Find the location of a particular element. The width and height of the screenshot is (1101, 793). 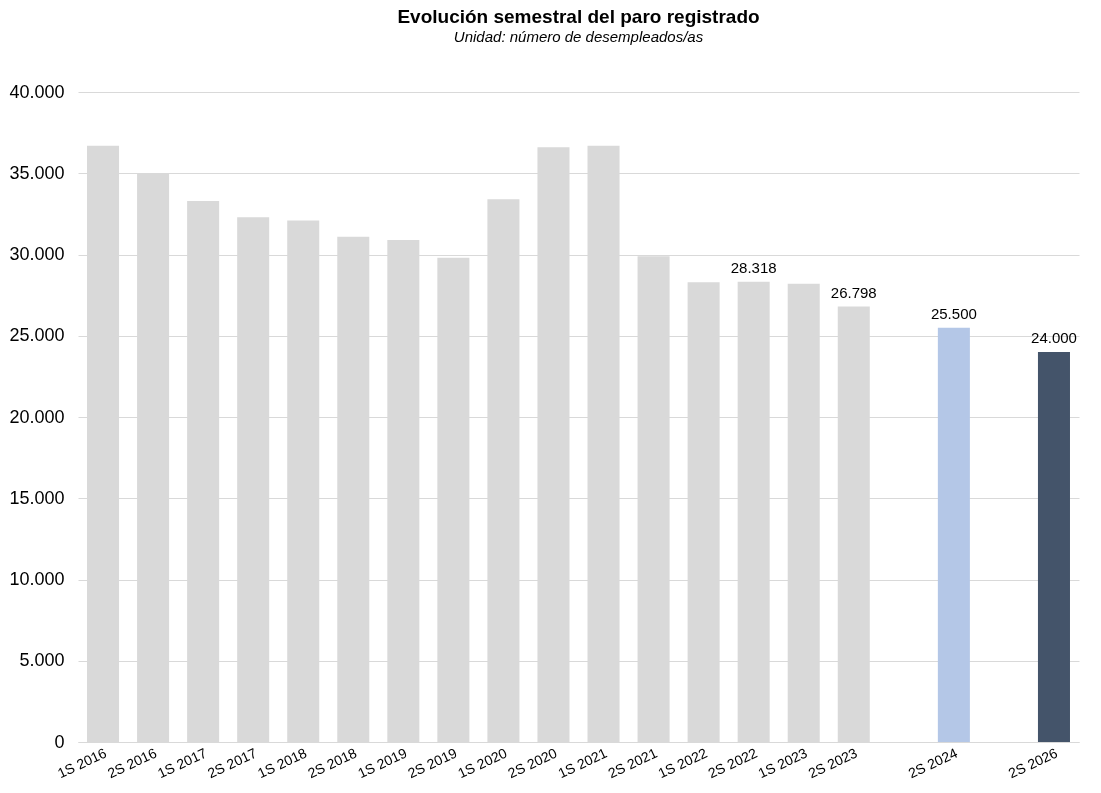

y-tick-label: 40.000 is located at coordinates (37, 91).